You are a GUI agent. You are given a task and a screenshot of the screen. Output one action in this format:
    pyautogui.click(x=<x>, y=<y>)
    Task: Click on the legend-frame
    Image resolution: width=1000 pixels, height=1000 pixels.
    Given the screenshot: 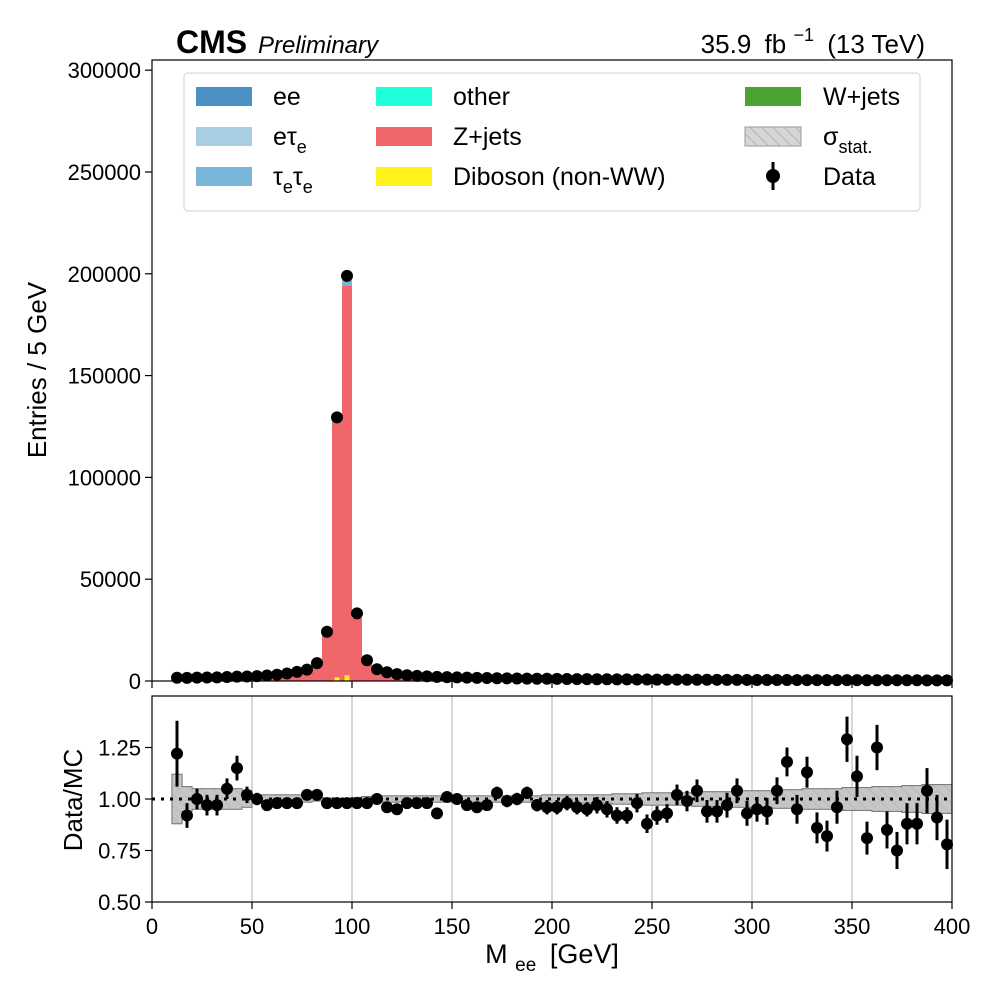 What is the action you would take?
    pyautogui.click(x=552, y=142)
    